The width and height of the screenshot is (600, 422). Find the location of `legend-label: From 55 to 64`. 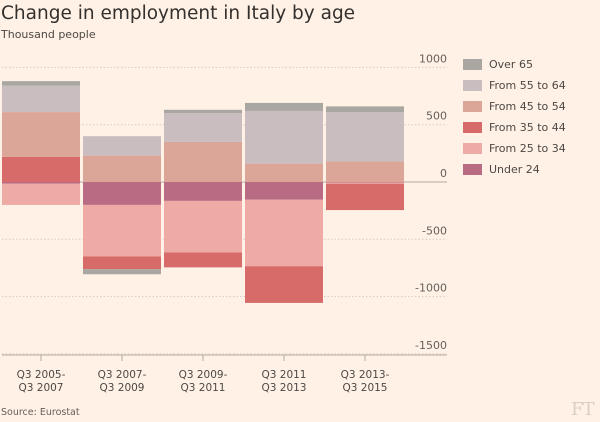

legend-label: From 55 to 64 is located at coordinates (527, 85).